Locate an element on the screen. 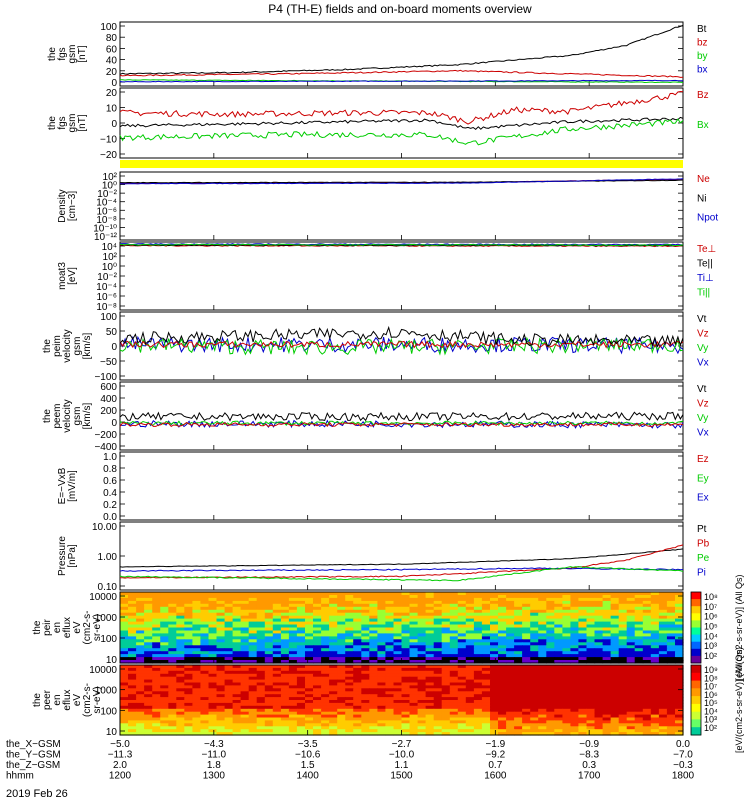 The width and height of the screenshot is (750, 800). y-tick-label: 1.00 is located at coordinates (108, 557).